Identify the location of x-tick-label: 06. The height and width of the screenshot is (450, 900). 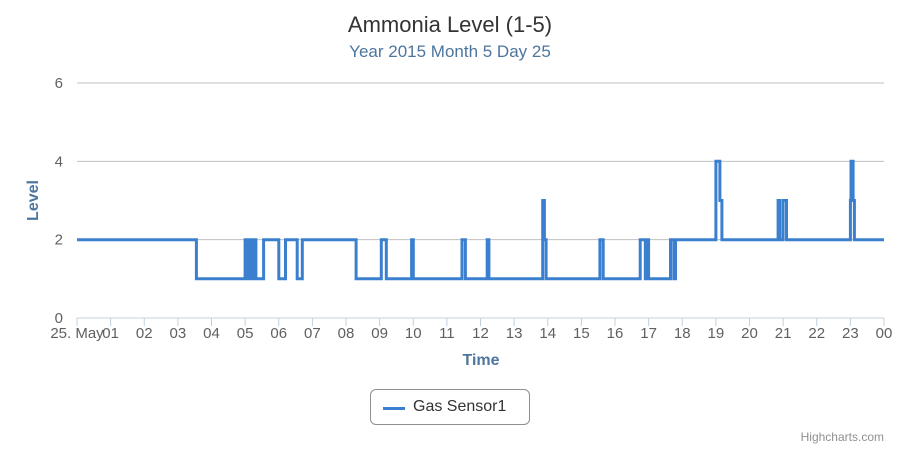
(278, 333).